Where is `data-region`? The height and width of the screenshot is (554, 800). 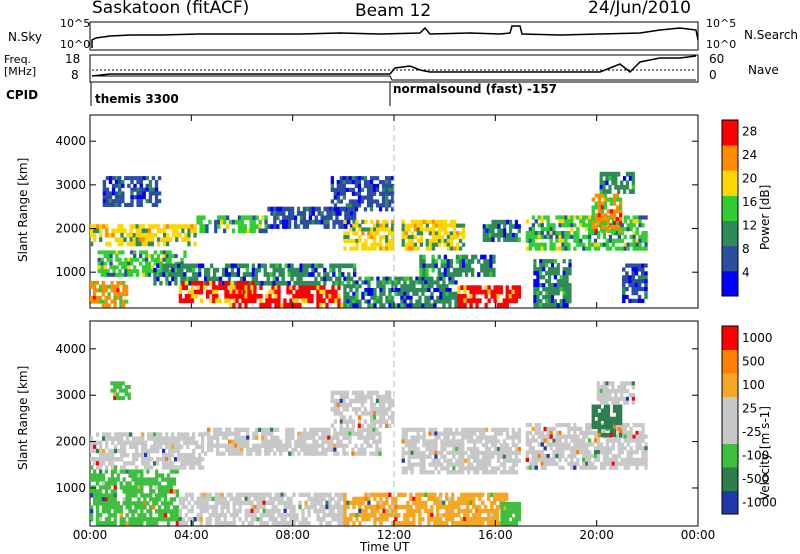
data-region is located at coordinates (586, 233).